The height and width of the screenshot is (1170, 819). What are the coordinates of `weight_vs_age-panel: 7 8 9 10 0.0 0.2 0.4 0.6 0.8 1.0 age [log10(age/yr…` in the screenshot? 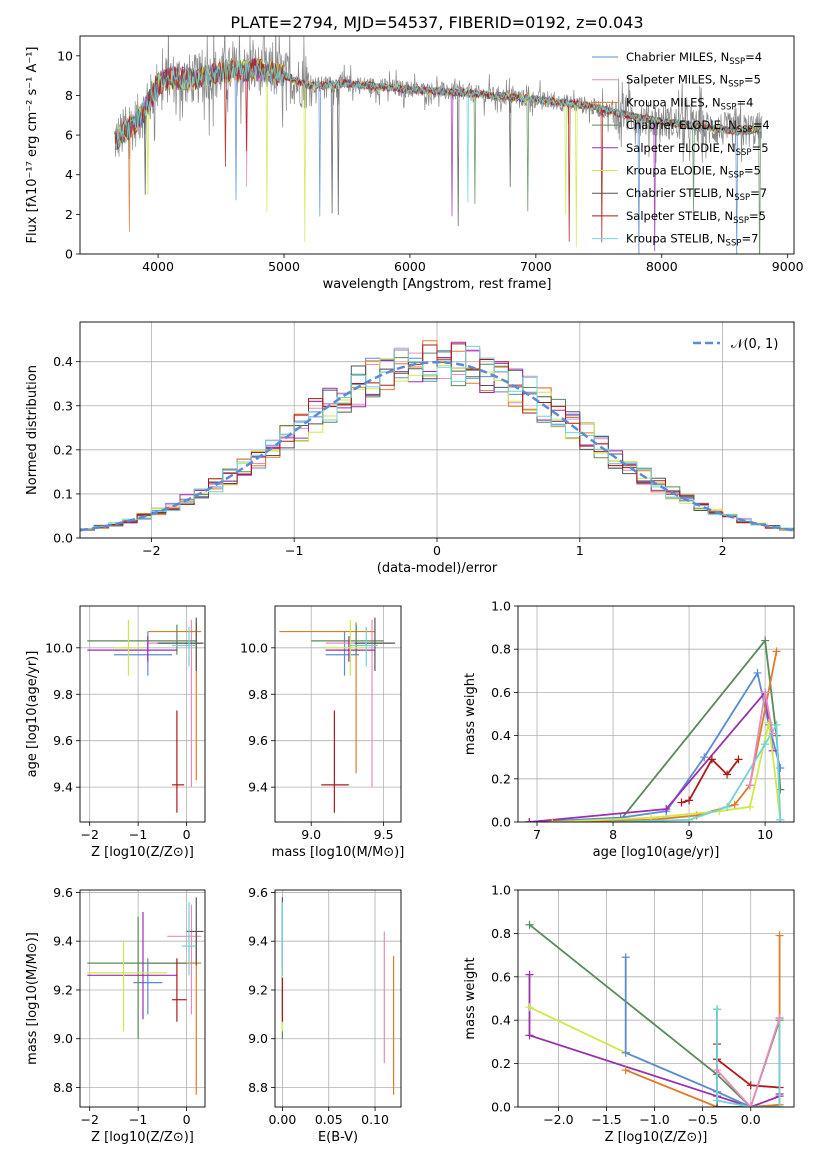 It's located at (629, 729).